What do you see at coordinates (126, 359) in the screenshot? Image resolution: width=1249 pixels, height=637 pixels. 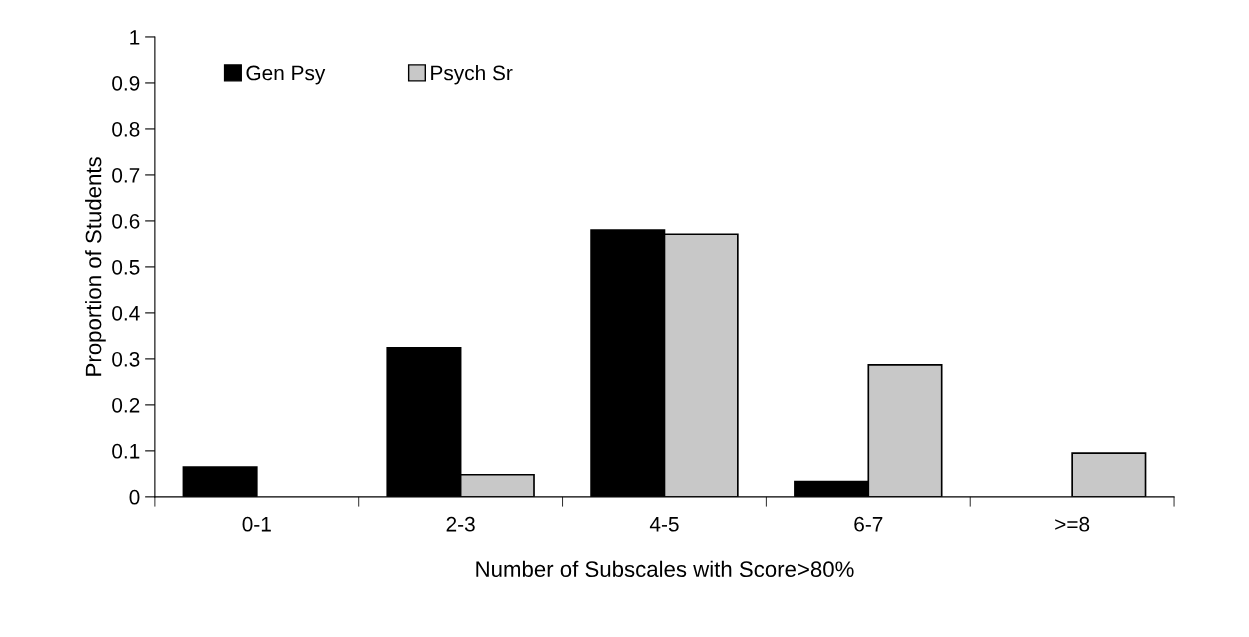 I see `y-tick-label: 0.3` at bounding box center [126, 359].